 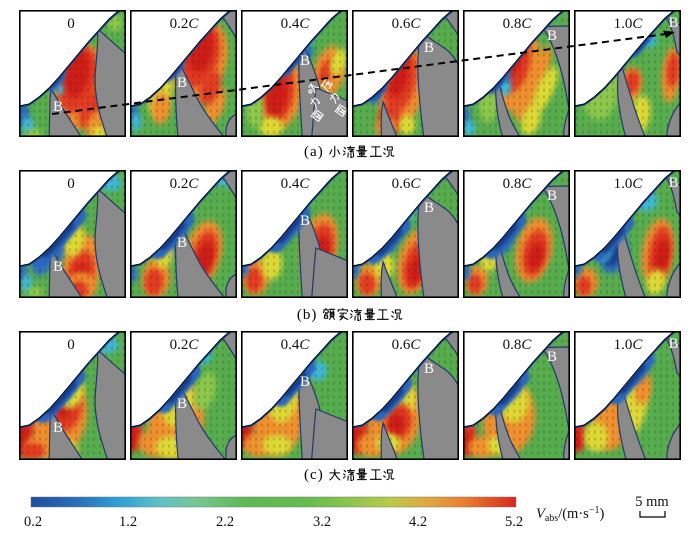 What do you see at coordinates (570, 514) in the screenshot?
I see `svg-text: Vabs/(m·s−1)` at bounding box center [570, 514].